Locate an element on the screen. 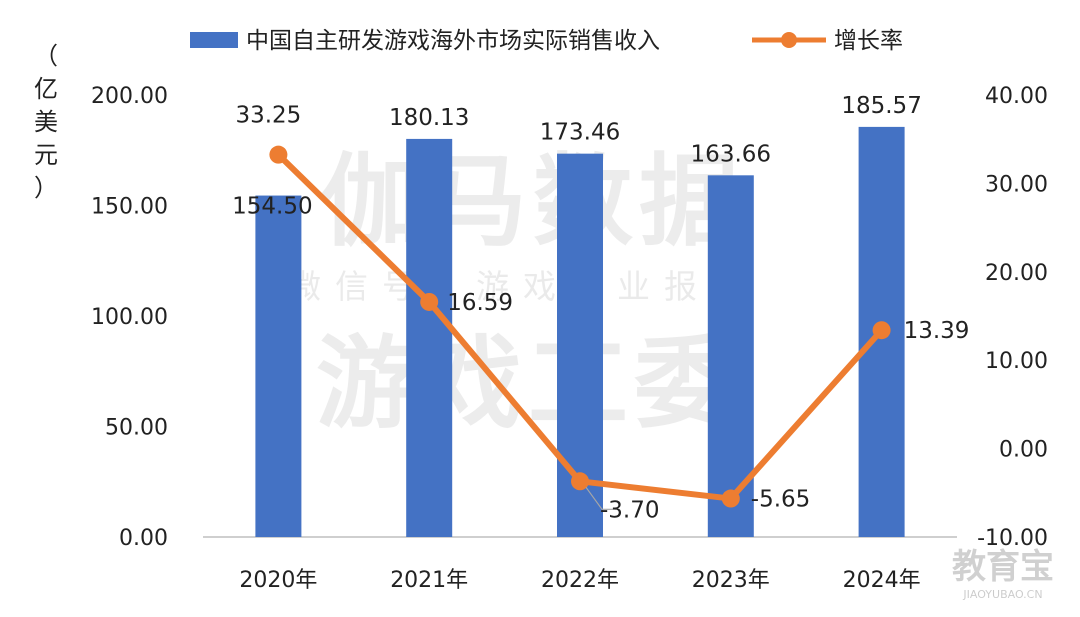  bar-data-labels: 154.50 180.13 173.46 163.66 185.57 is located at coordinates (577, 156).